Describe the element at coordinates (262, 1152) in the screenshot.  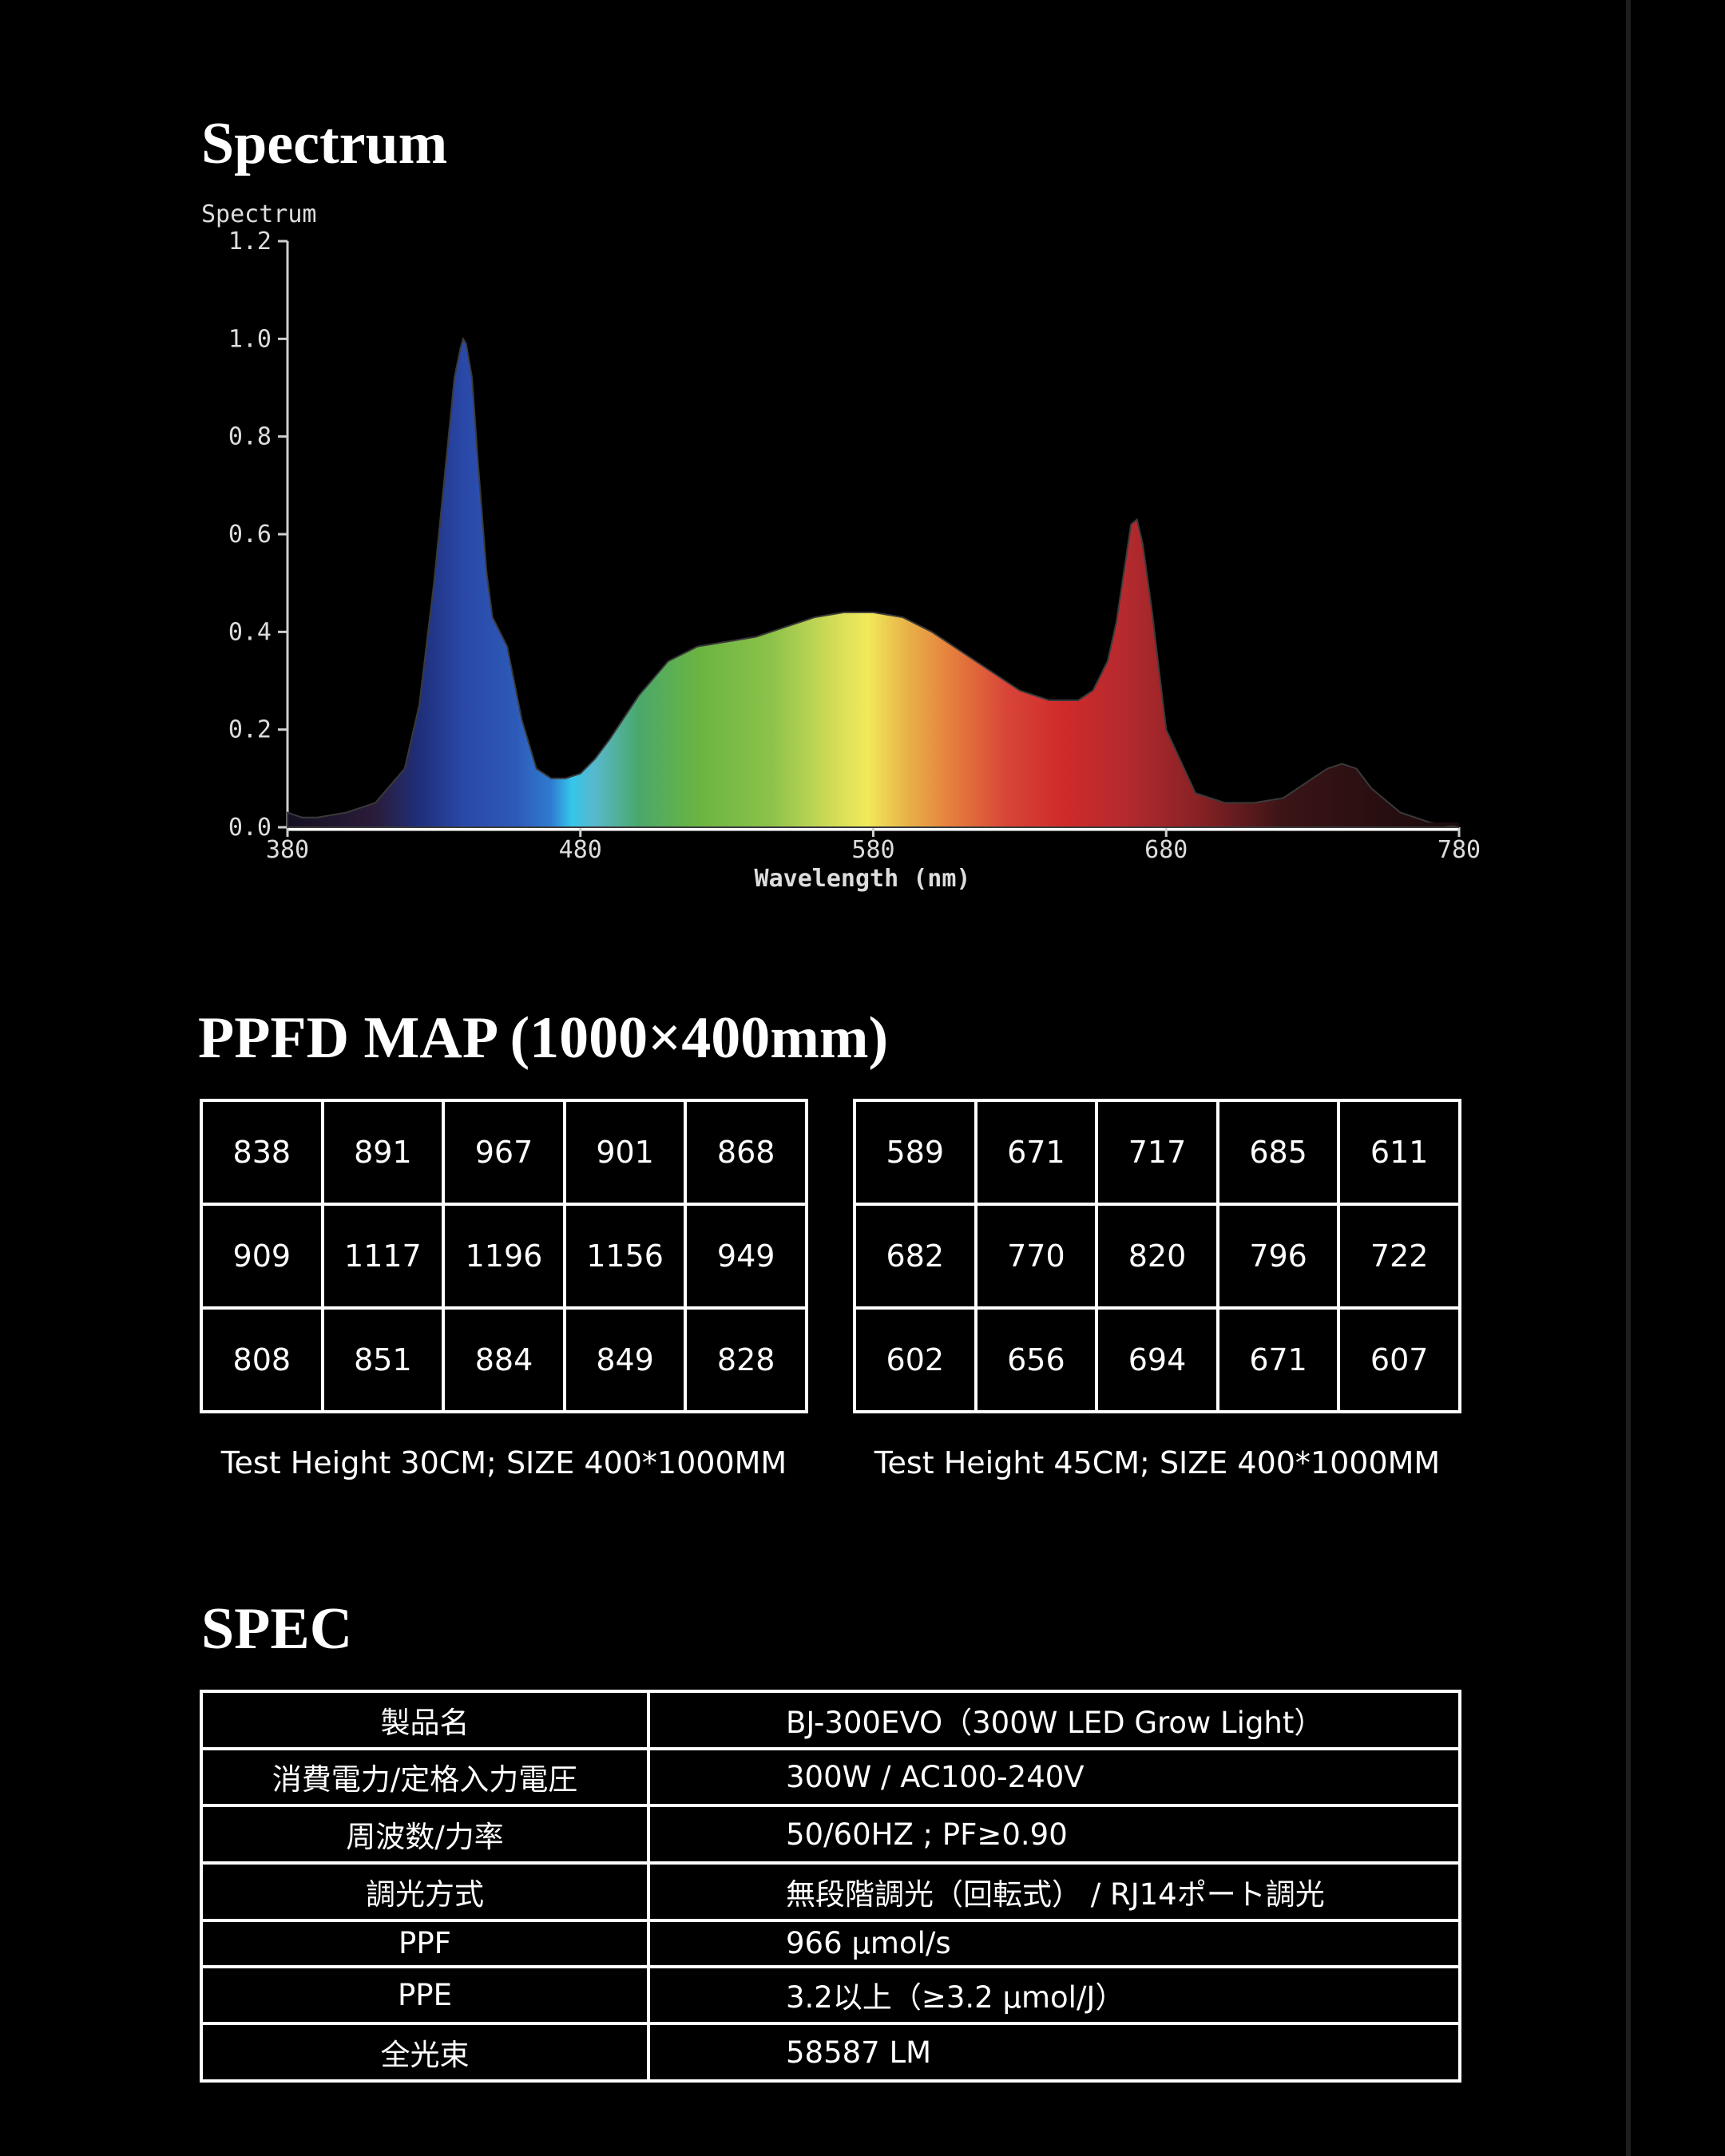
I see `ppfd-30-cell: 838` at that location.